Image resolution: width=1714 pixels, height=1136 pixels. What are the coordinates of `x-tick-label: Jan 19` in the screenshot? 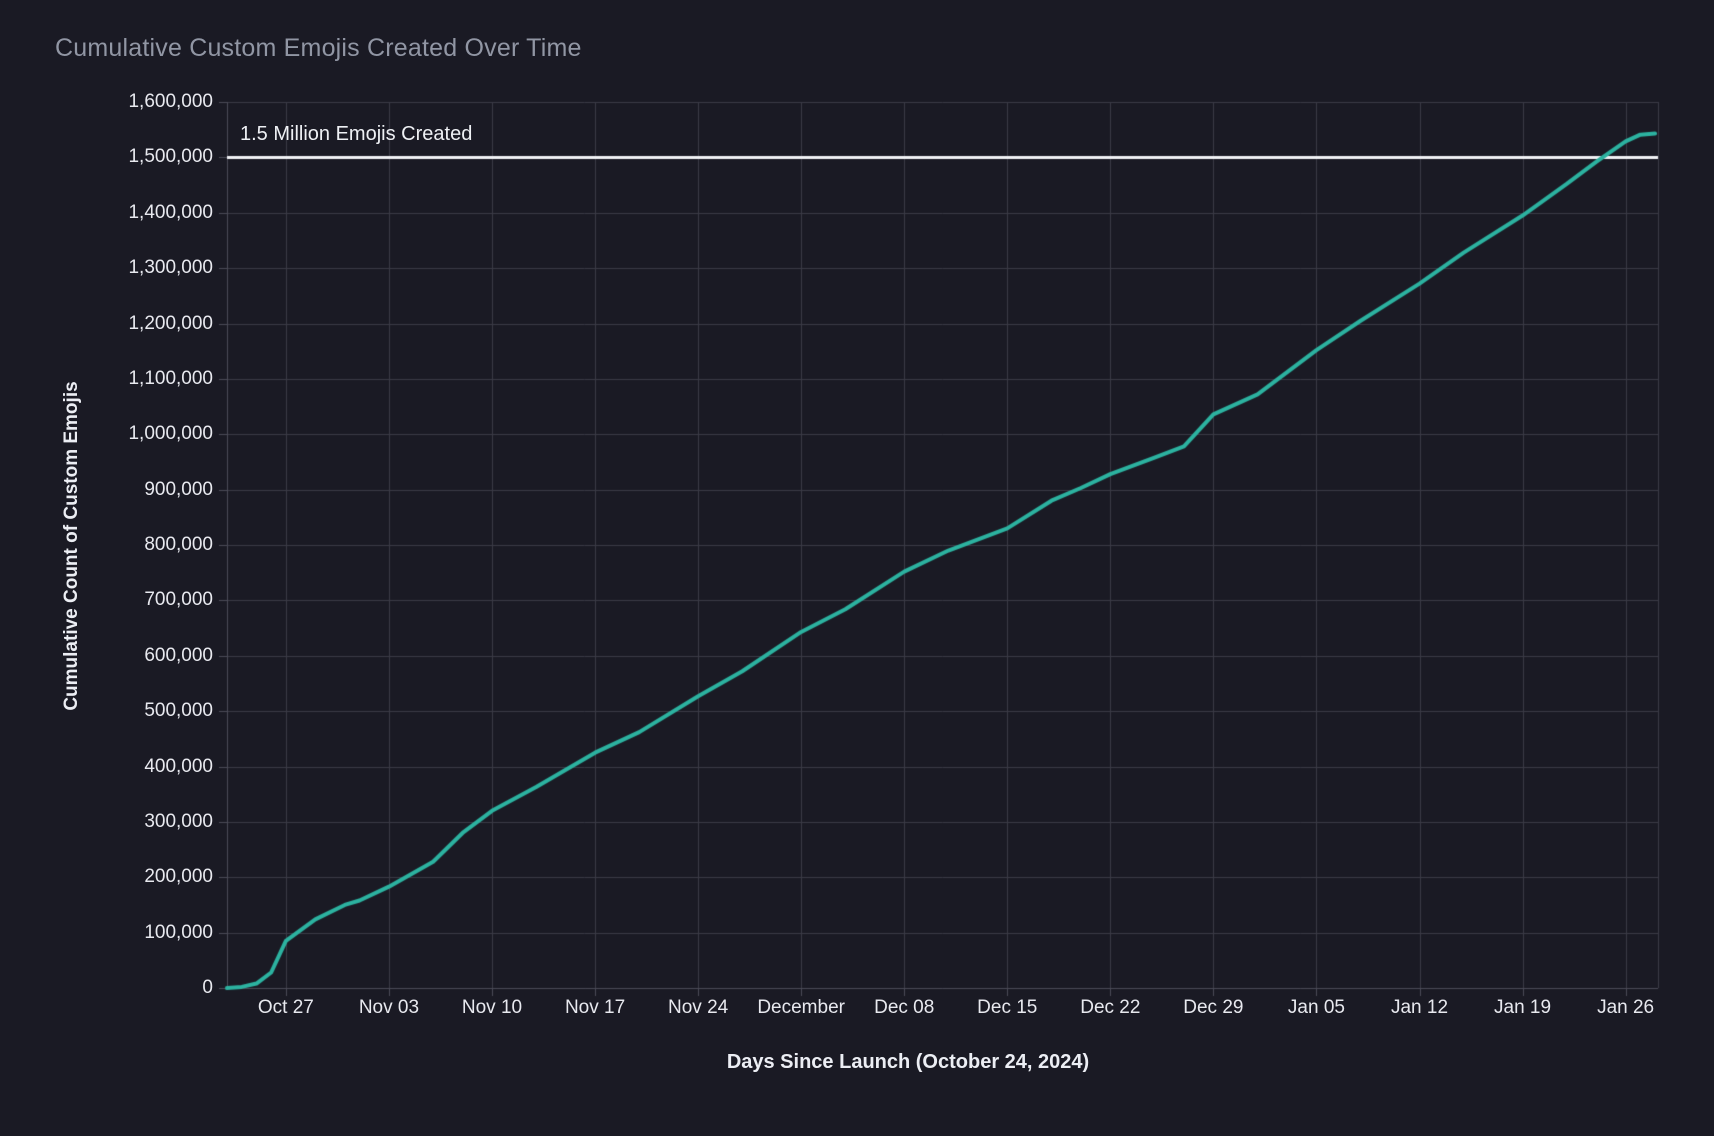 It's located at (1523, 1007).